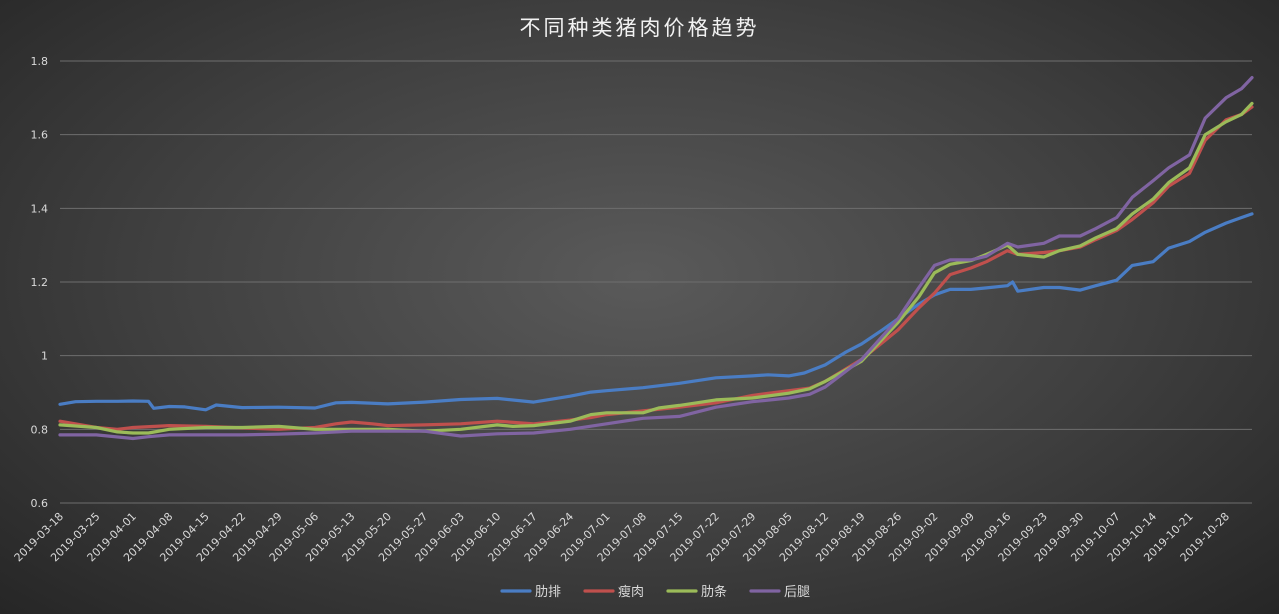  What do you see at coordinates (631, 592) in the screenshot?
I see `legend-label: 瘦肉` at bounding box center [631, 592].